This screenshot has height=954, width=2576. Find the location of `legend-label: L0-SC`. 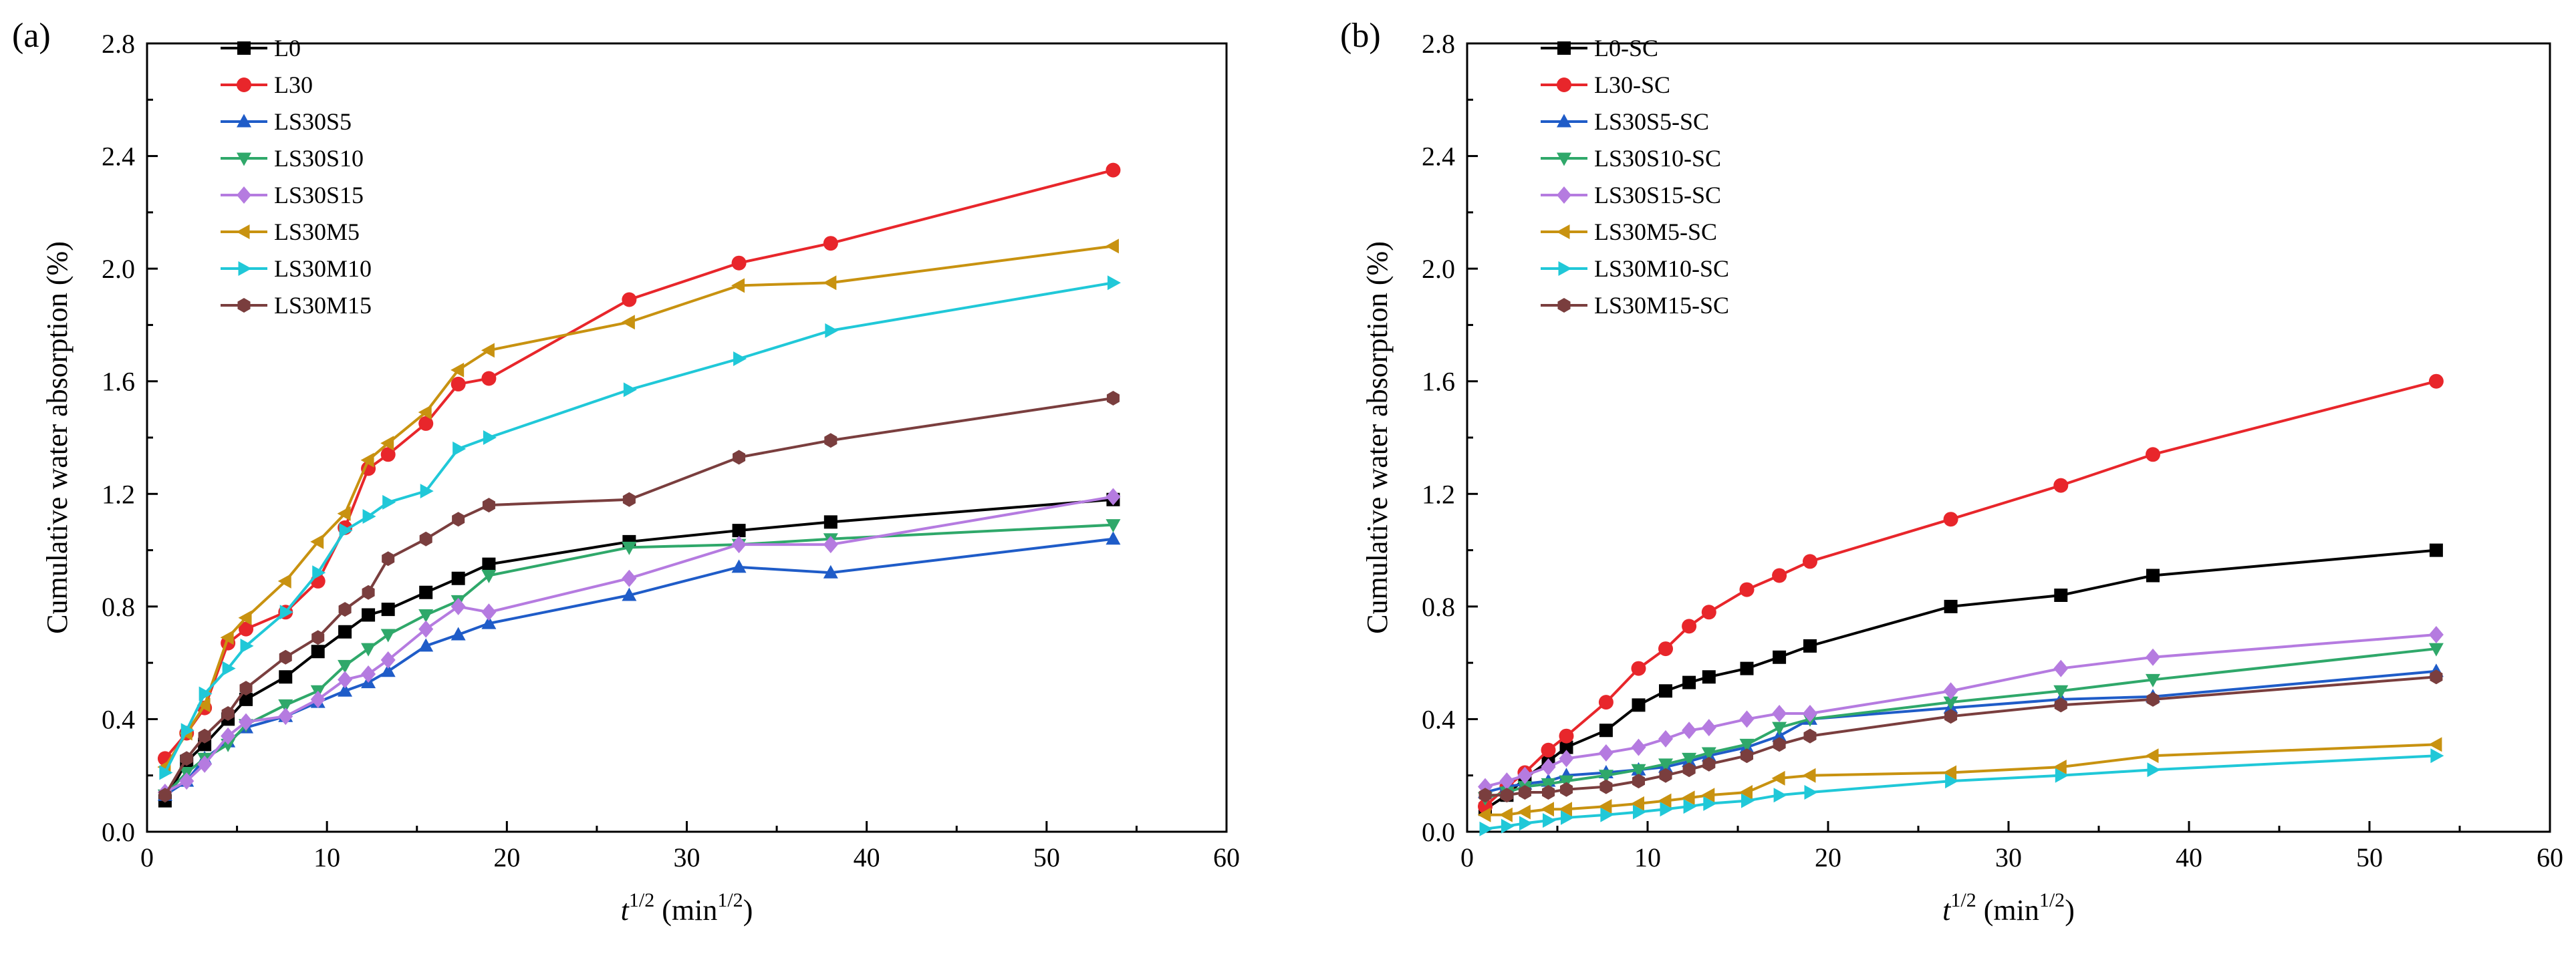

legend-label: L0-SC is located at coordinates (1626, 48).